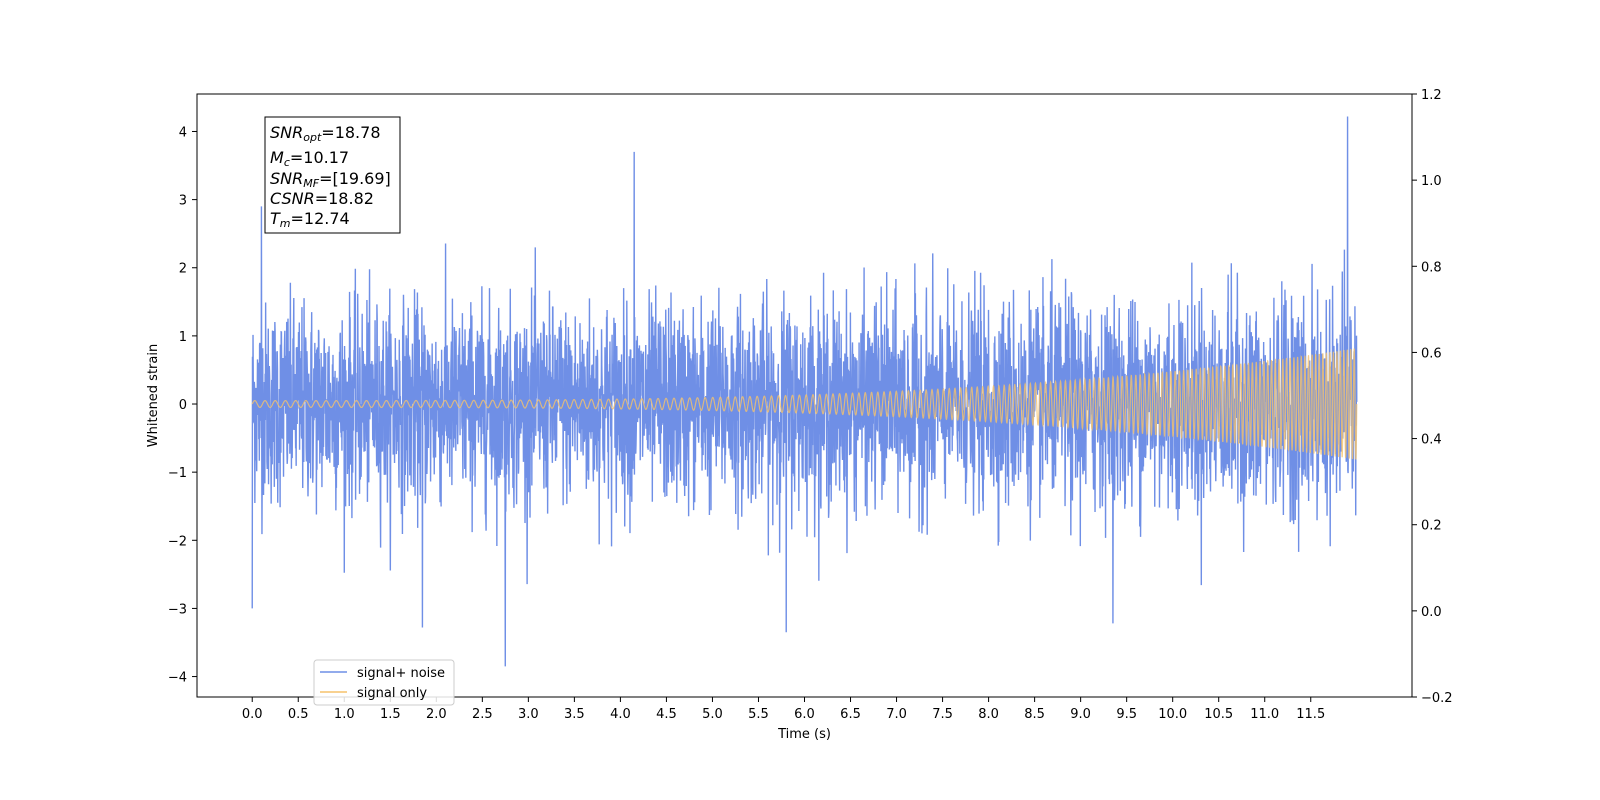 This screenshot has height=800, width=1600. I want to click on x-tick-label: 5.5, so click(758, 714).